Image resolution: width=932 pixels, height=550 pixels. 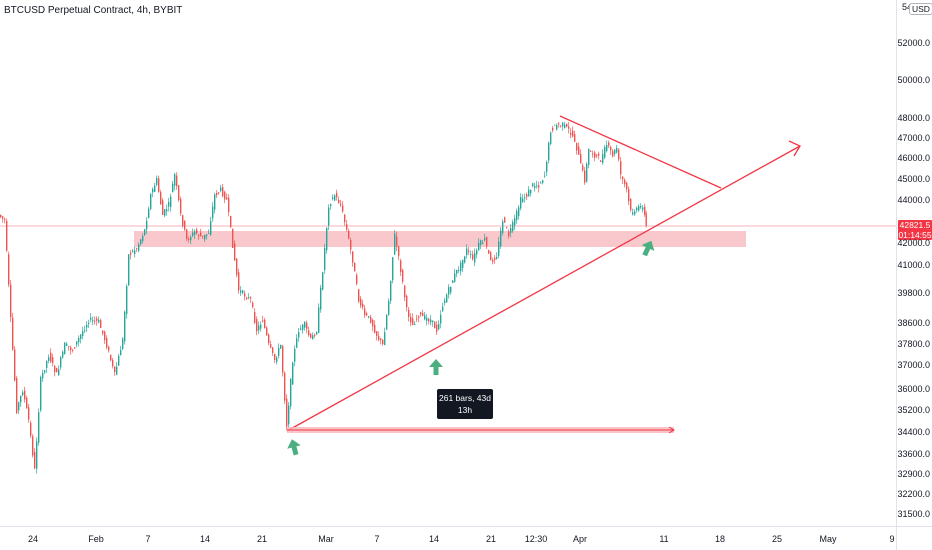 What do you see at coordinates (913, 243) in the screenshot?
I see `price-label: 42000.0` at bounding box center [913, 243].